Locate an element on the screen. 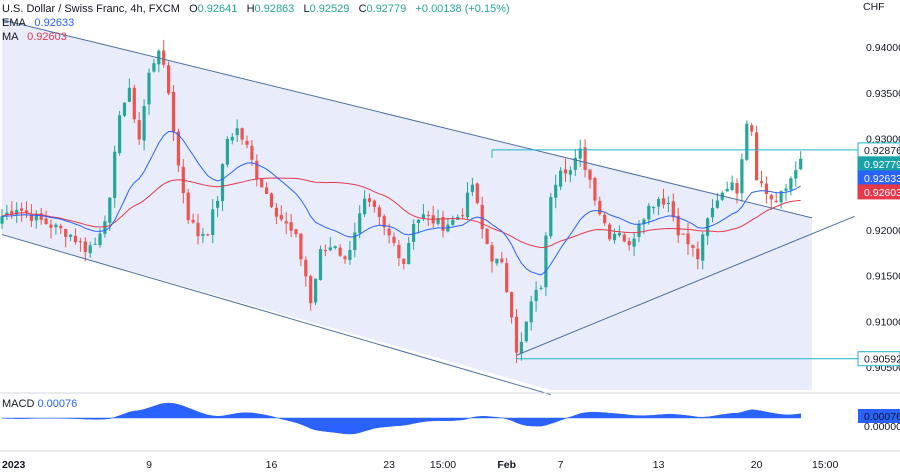  price-badge-label: 0.92779 is located at coordinates (882, 165).